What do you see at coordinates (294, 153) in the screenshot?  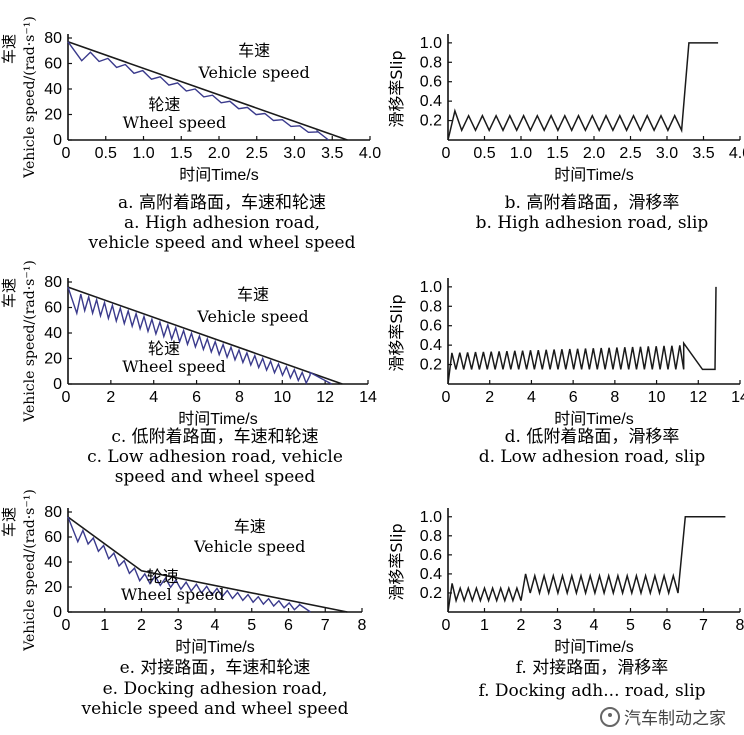 I see `x-tick-label: 3.0` at bounding box center [294, 153].